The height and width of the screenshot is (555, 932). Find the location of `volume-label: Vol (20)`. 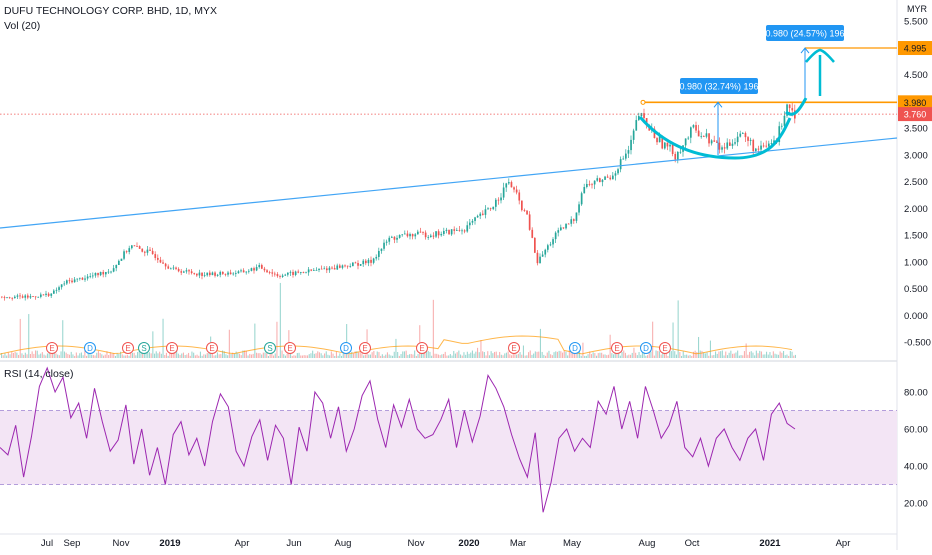

volume-label: Vol (20) is located at coordinates (22, 26).